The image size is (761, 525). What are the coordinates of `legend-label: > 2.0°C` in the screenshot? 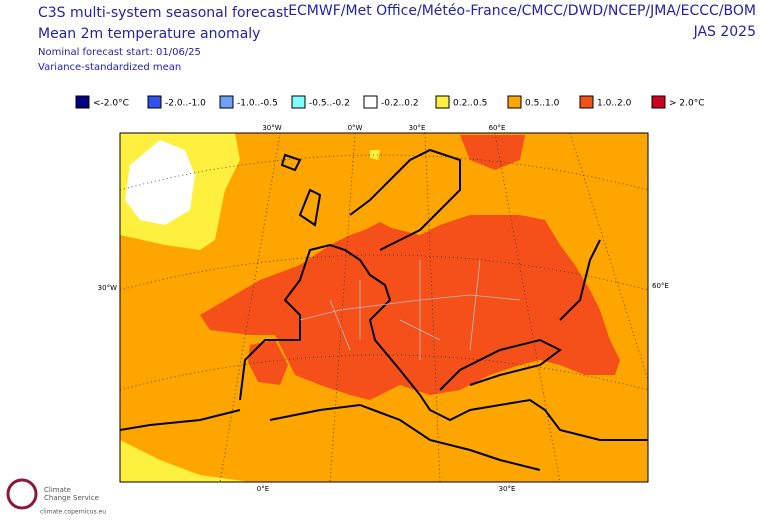 It's located at (687, 104).